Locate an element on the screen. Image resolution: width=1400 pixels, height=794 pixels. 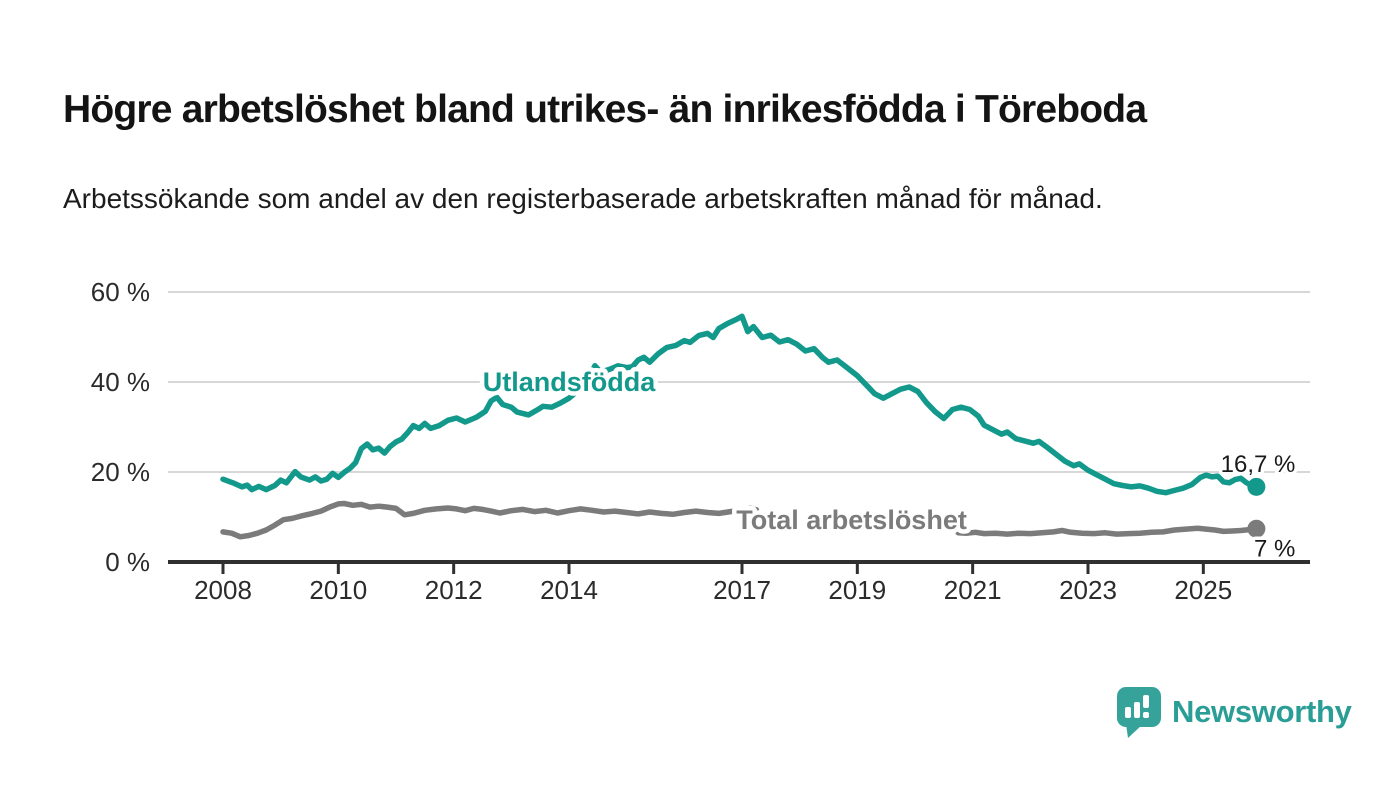
x-axis-label-2023: 2023 is located at coordinates (1088, 590).